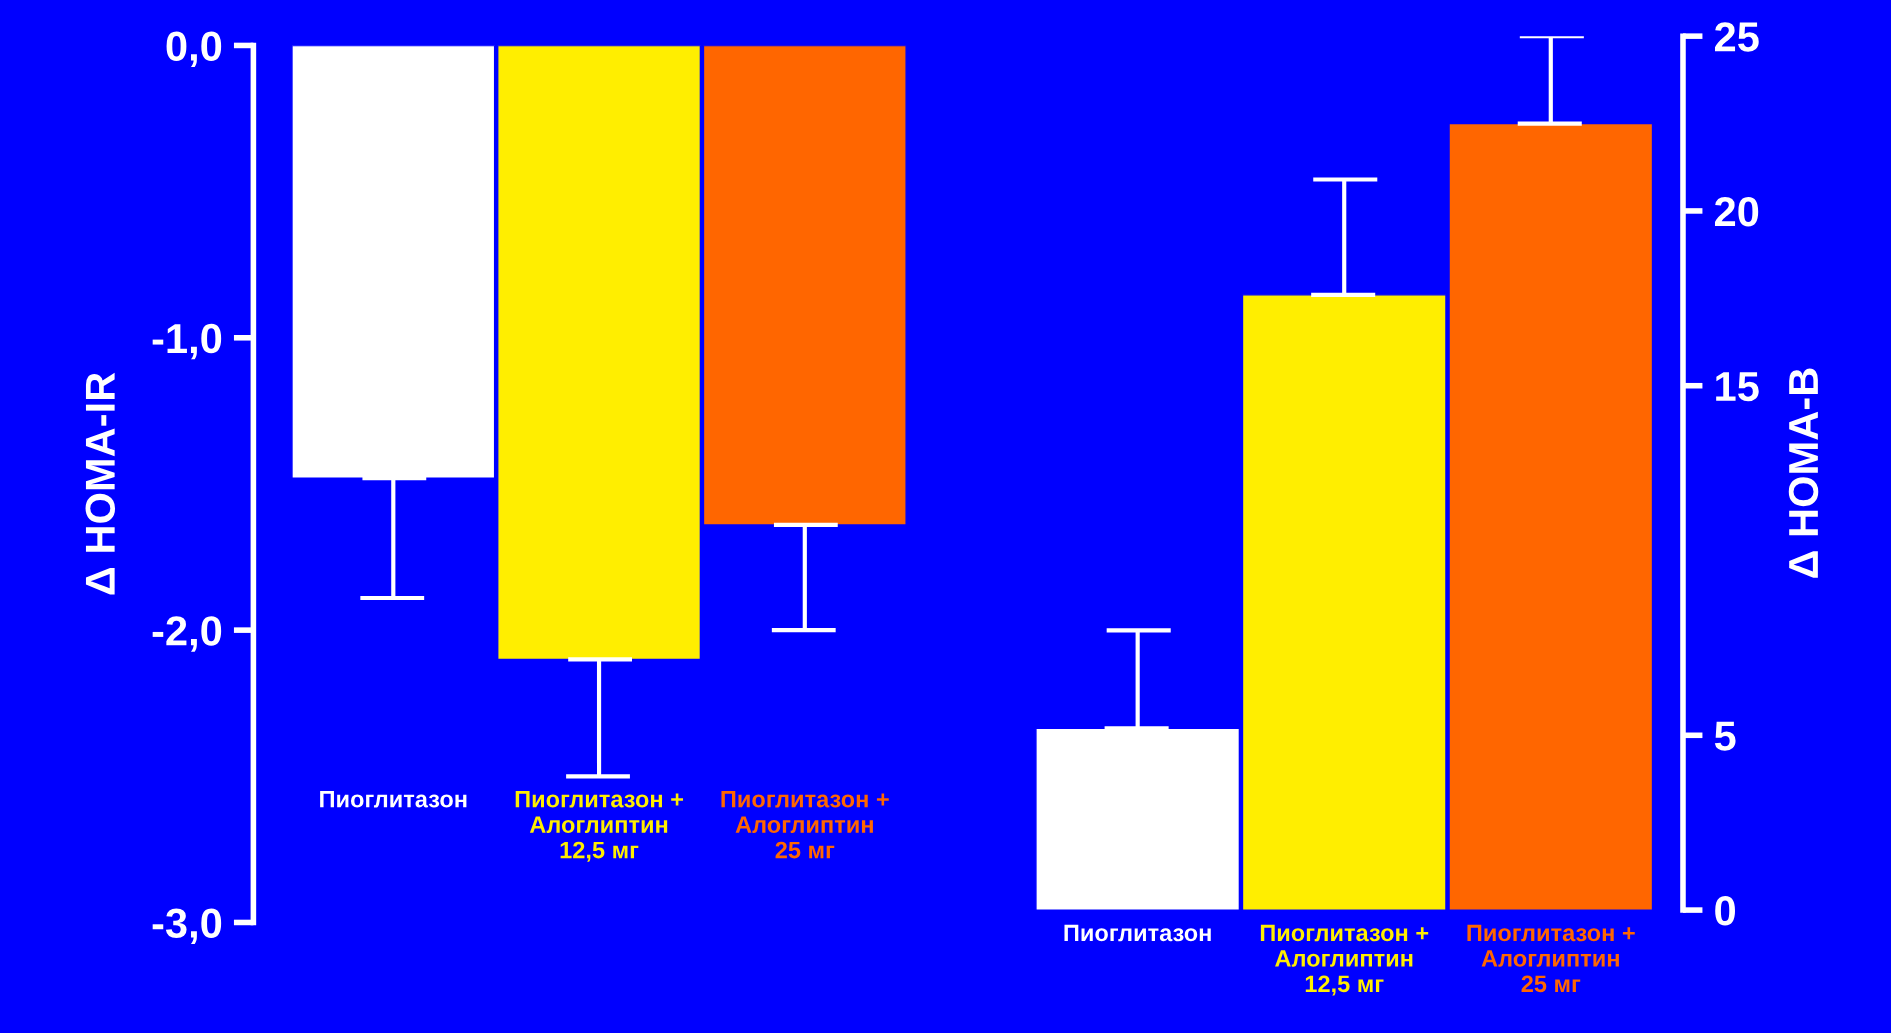 The width and height of the screenshot is (1891, 1033). I want to click on y-tick-label: 20, so click(1736, 211).